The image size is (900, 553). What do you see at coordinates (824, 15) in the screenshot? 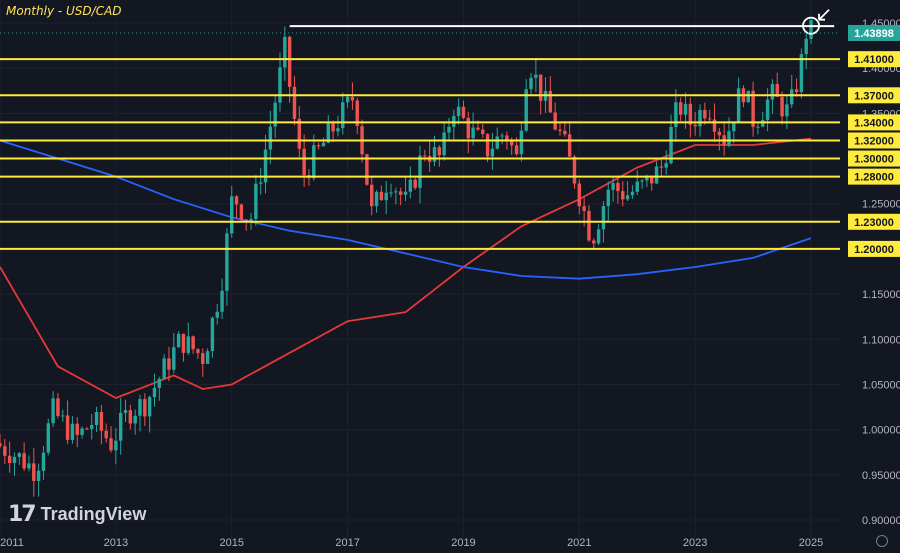
I see `arrow-icon` at bounding box center [824, 15].